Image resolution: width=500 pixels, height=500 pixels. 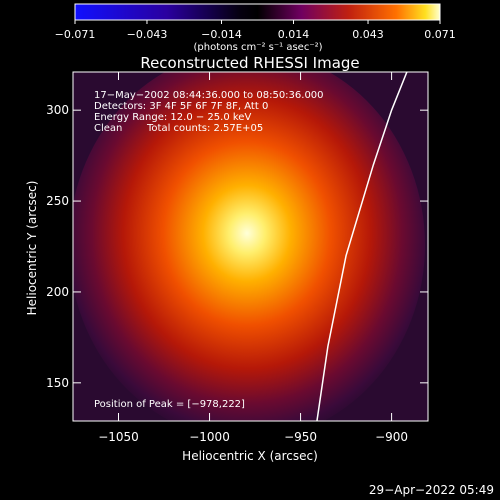 I want to click on x-tick-label: −900, so click(x=391, y=437).